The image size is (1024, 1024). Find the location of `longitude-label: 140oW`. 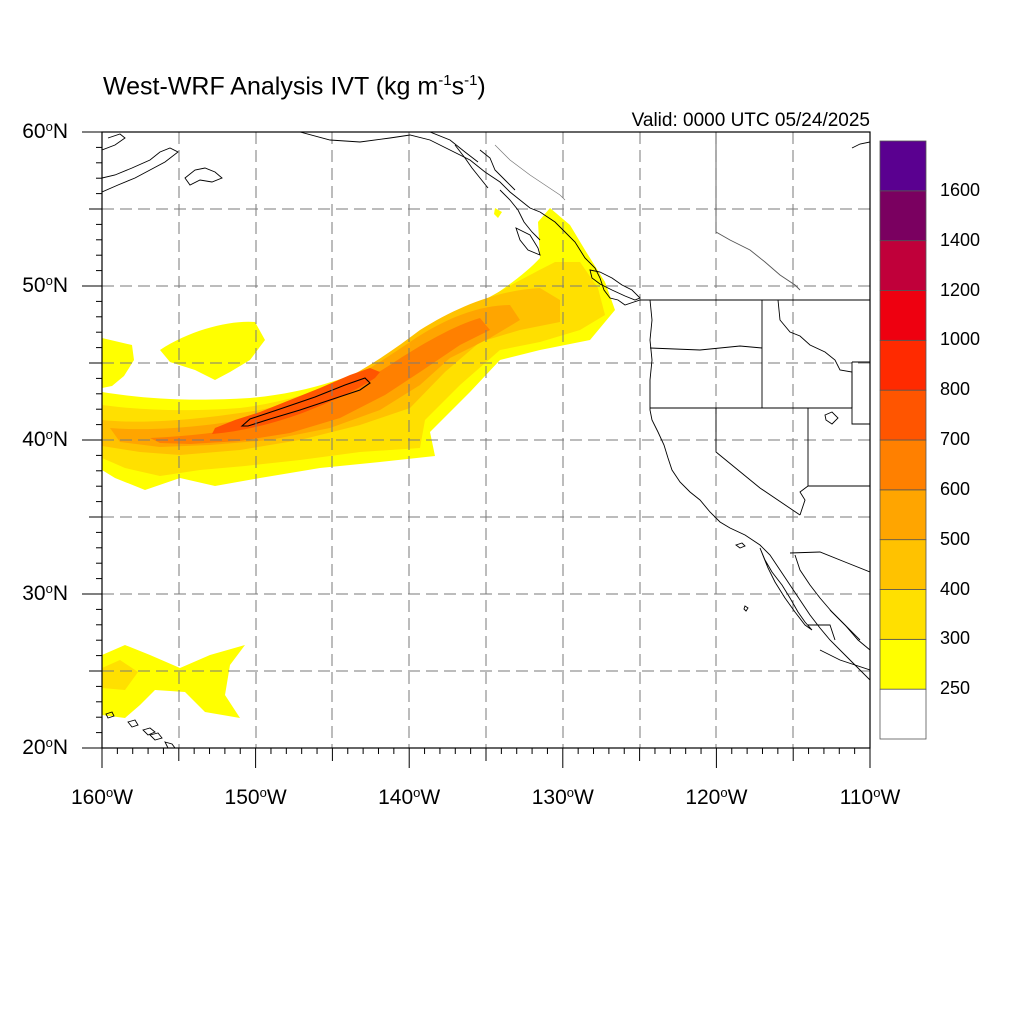

longitude-label: 140oW is located at coordinates (409, 797).